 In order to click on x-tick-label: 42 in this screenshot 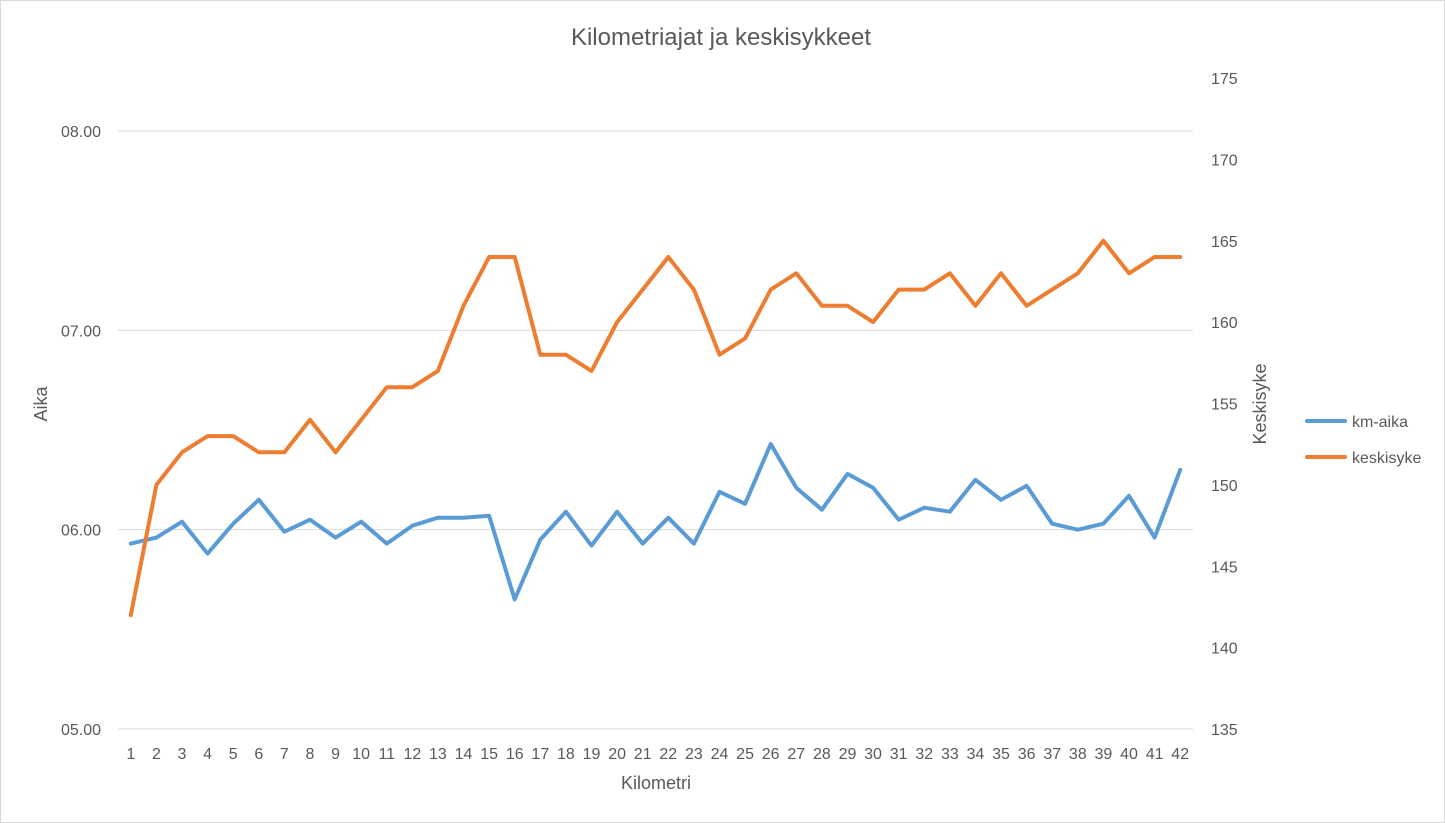, I will do `click(1180, 754)`.